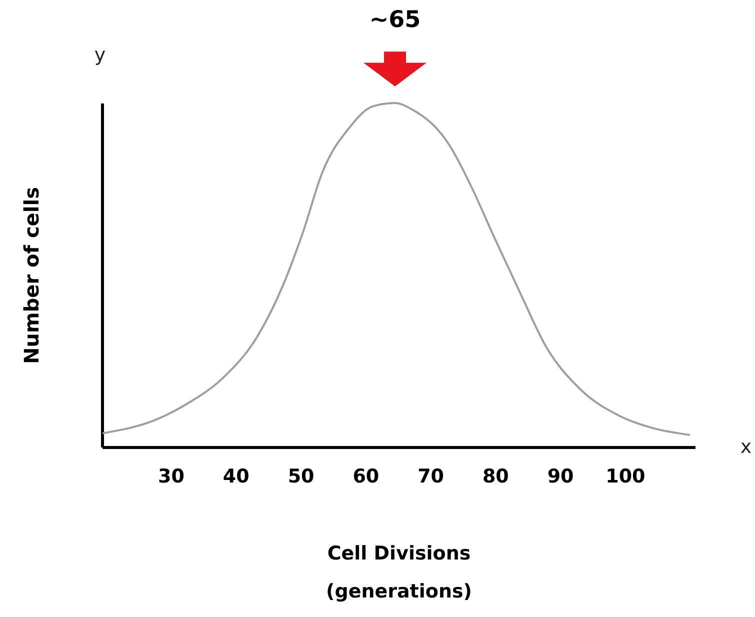 The image size is (755, 617). I want to click on x-tick-label: 90, so click(560, 477).